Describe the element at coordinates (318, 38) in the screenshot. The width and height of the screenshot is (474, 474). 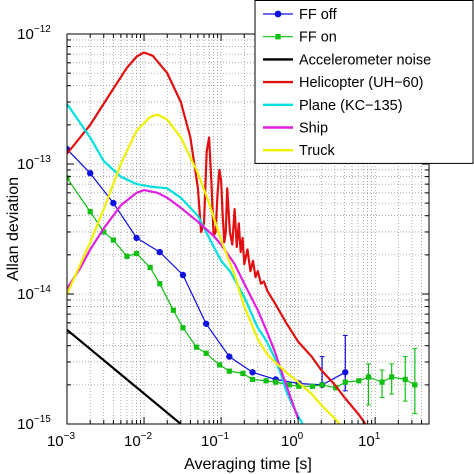
I see `legend-label: FF on` at that location.